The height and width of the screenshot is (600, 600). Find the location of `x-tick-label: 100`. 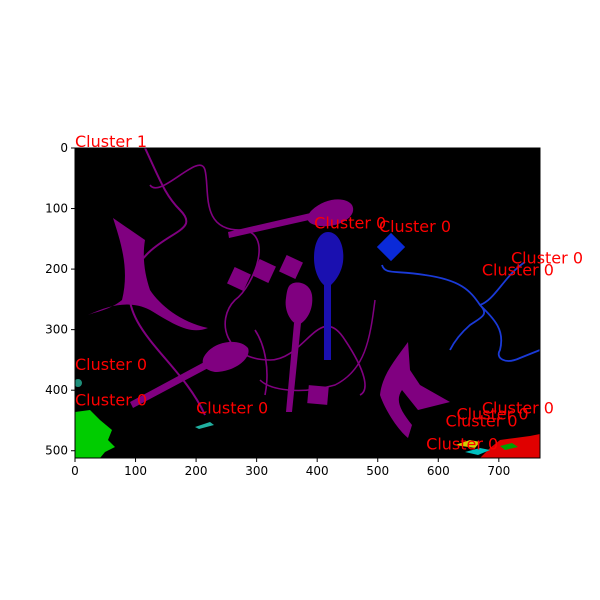

x-tick-label: 100 is located at coordinates (135, 471).